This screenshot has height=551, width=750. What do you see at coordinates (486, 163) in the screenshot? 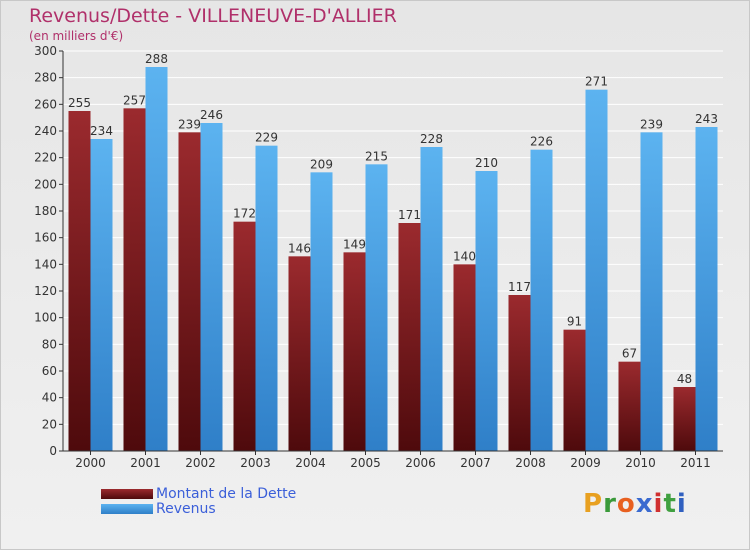
I see `bar-value-label: 210` at bounding box center [486, 163].